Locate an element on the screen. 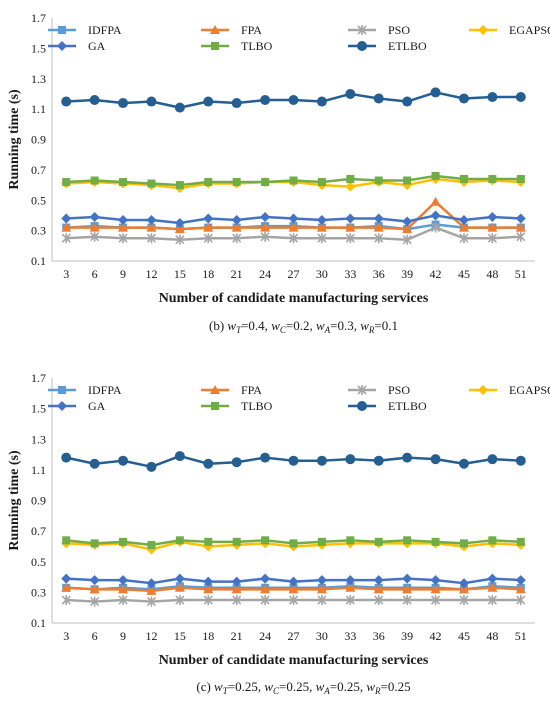 The image size is (550, 701). chart1-x-tick-label: 30 is located at coordinates (322, 636).